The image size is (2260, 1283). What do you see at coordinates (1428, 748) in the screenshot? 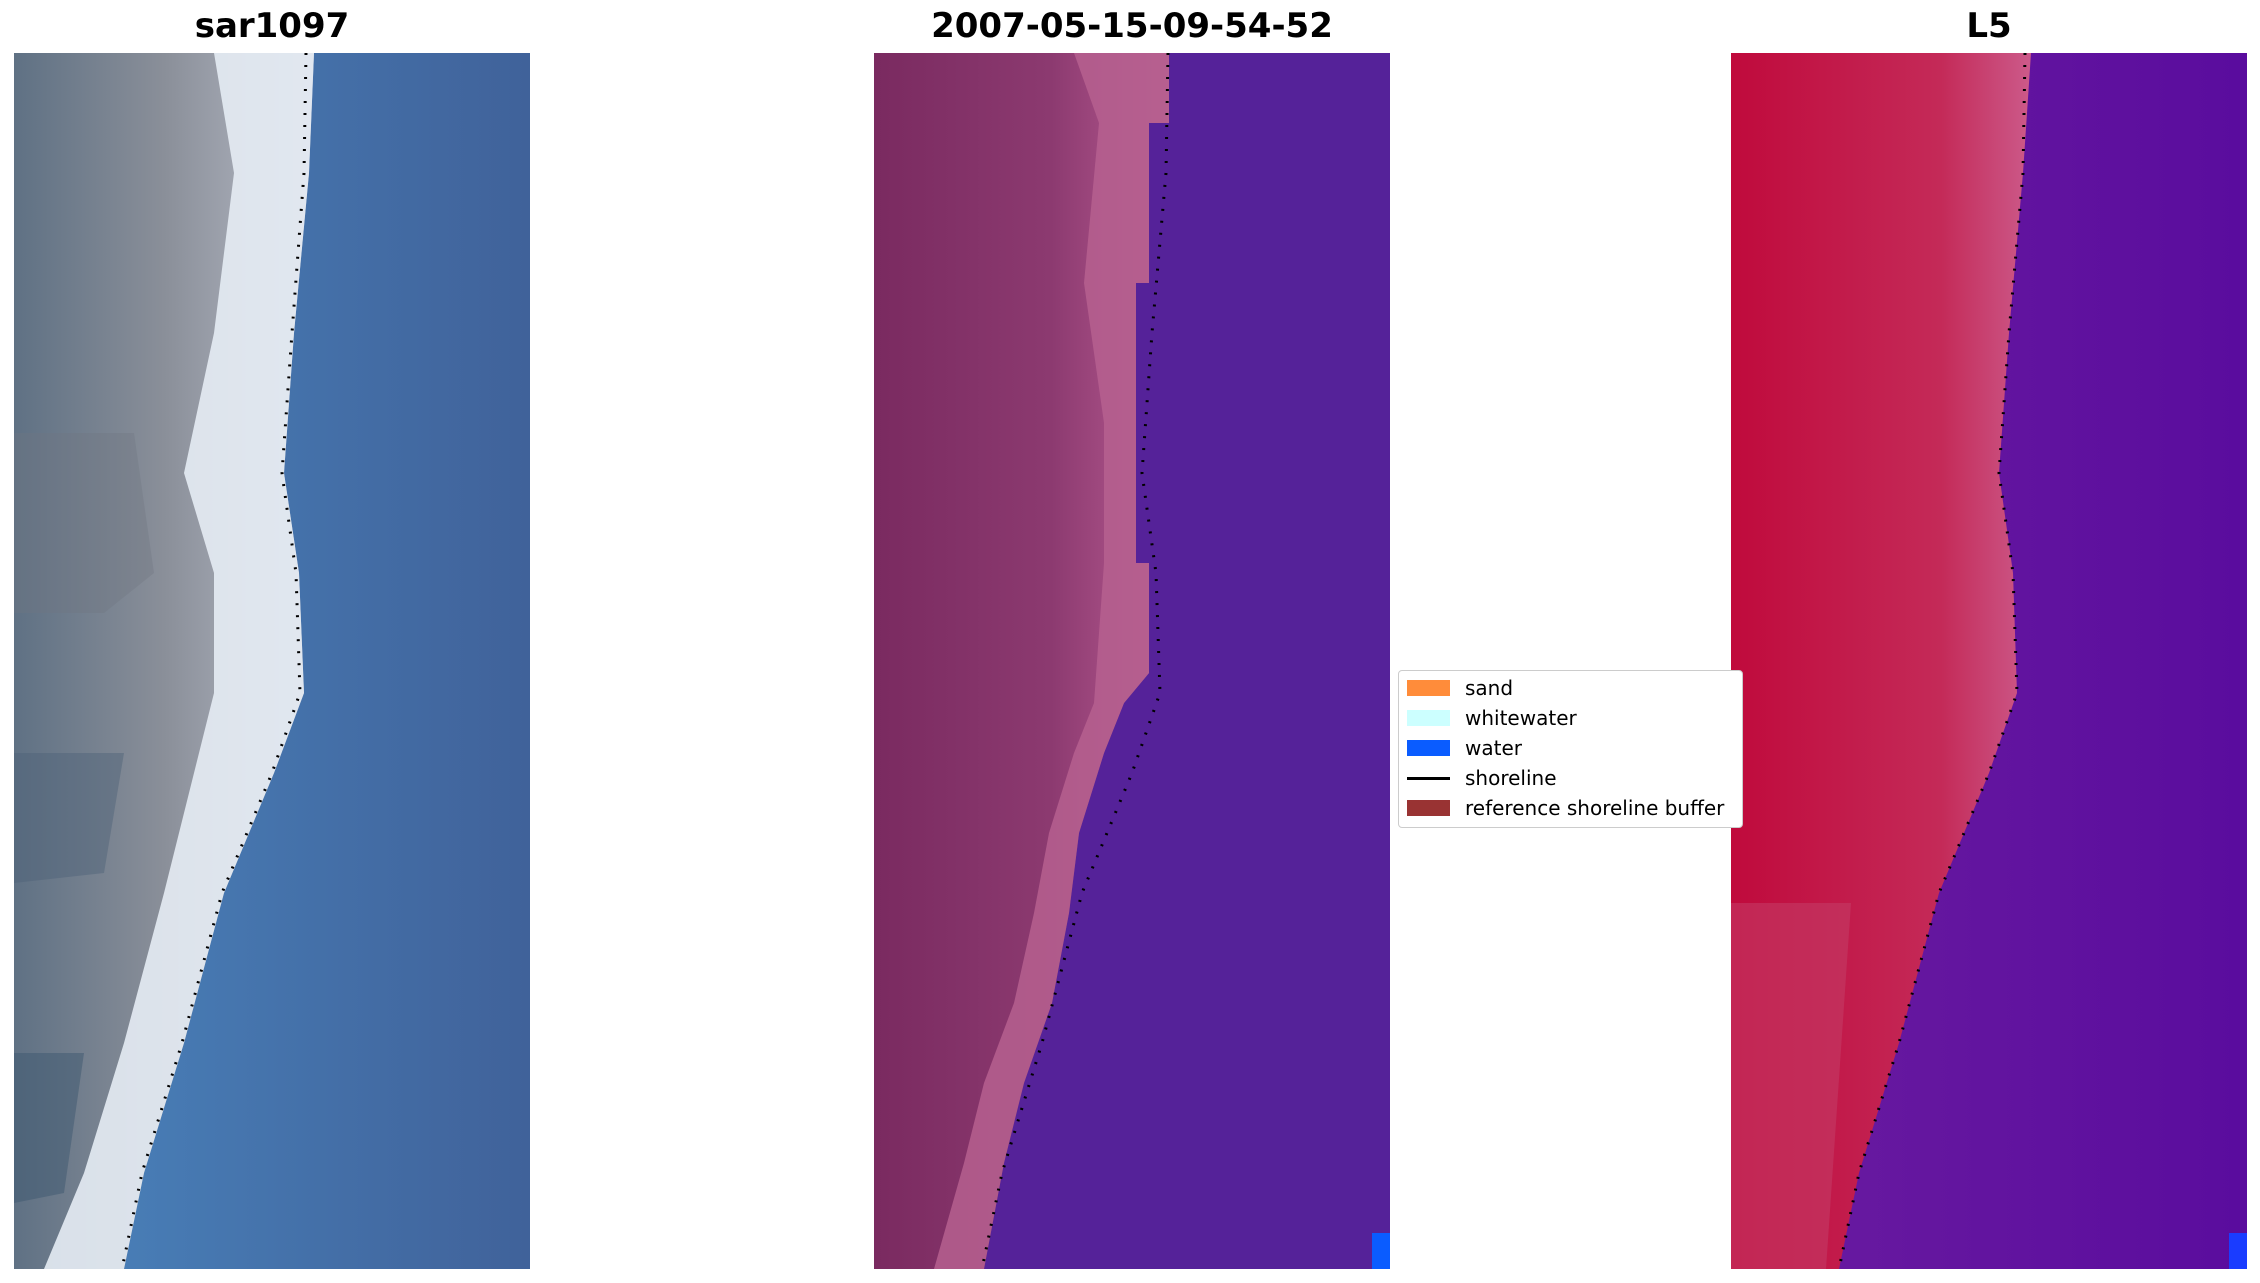
I see `legend-swatch-water` at bounding box center [1428, 748].